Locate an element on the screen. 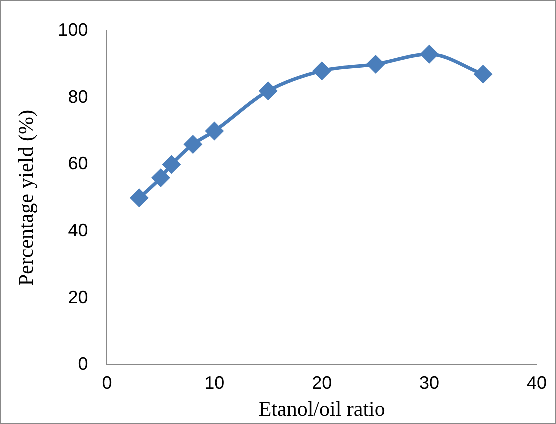 This screenshot has height=424, width=556. y-tick-label: 60 is located at coordinates (78, 164).